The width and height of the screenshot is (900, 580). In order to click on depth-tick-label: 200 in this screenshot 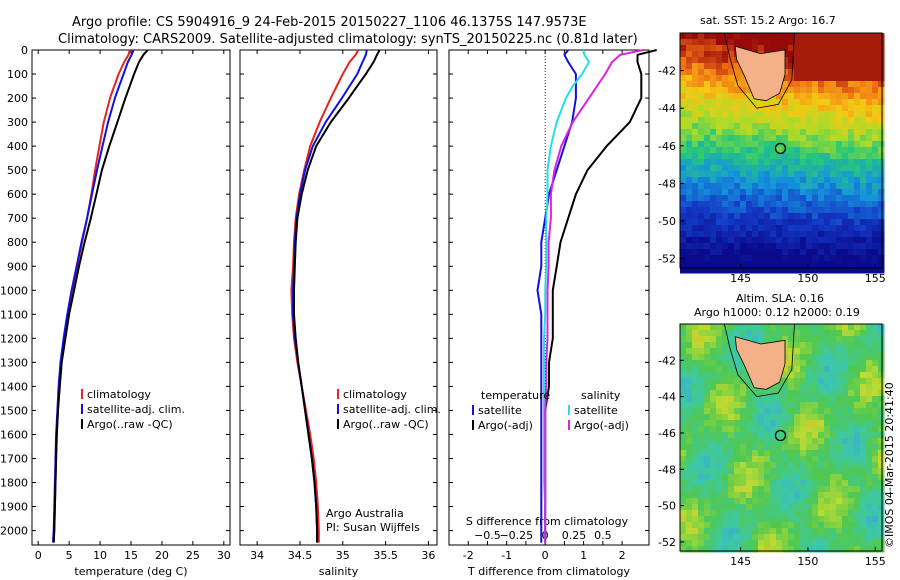, I will do `click(17, 98)`.